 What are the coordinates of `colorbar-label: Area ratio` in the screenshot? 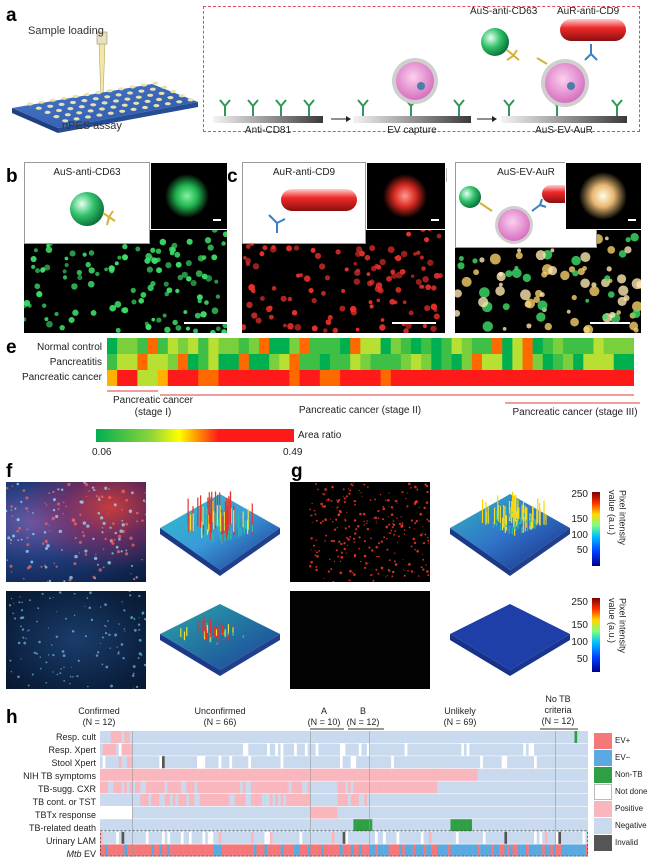 It's located at (320, 435).